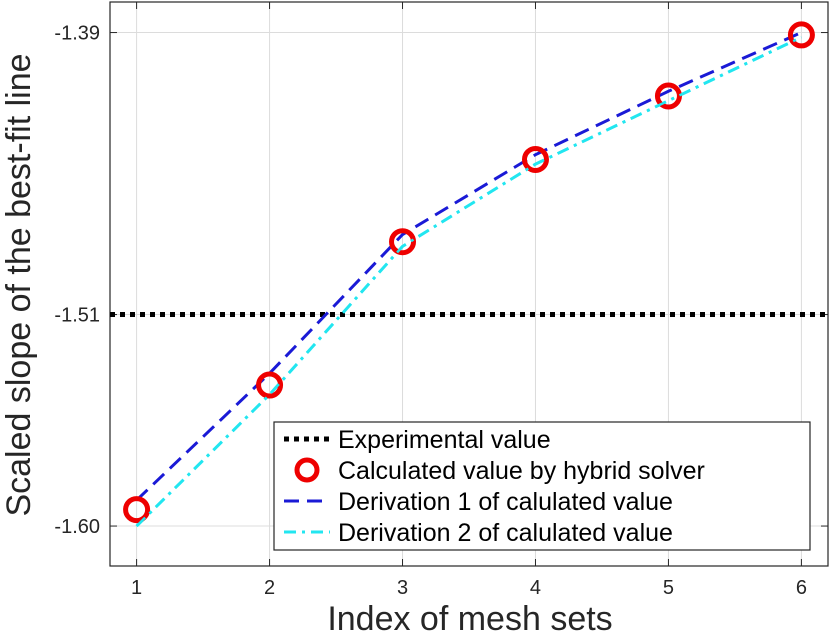 The width and height of the screenshot is (830, 643). I want to click on x-tick-label: 2, so click(269, 588).